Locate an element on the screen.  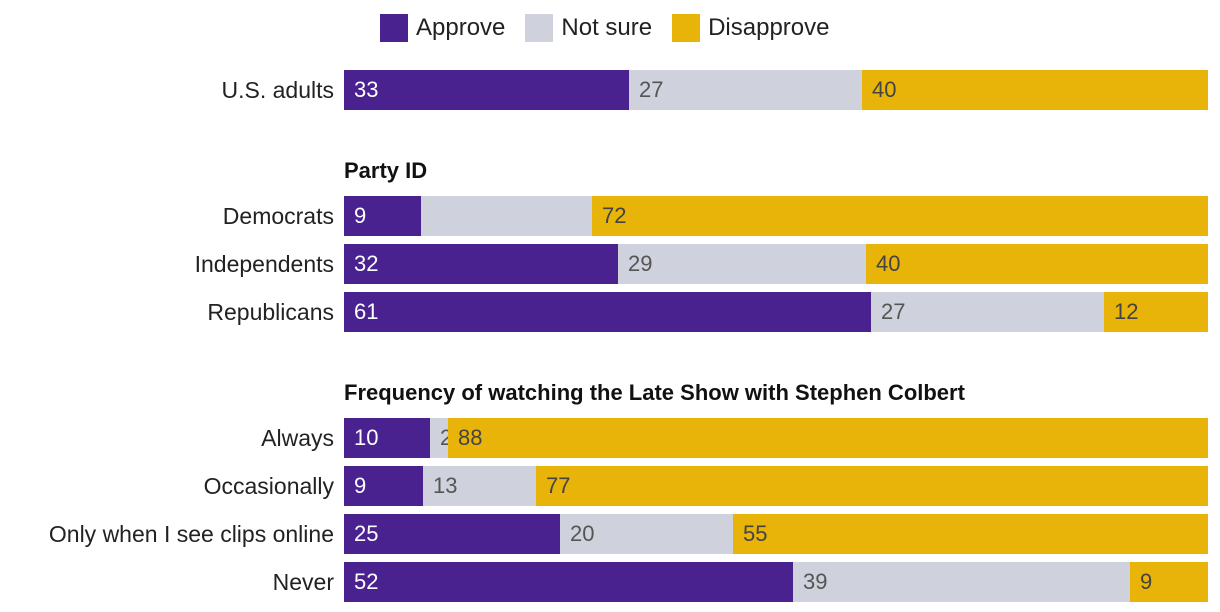
value-label-only-when-i-see-clips-online-approve: 25 is located at coordinates (366, 533).